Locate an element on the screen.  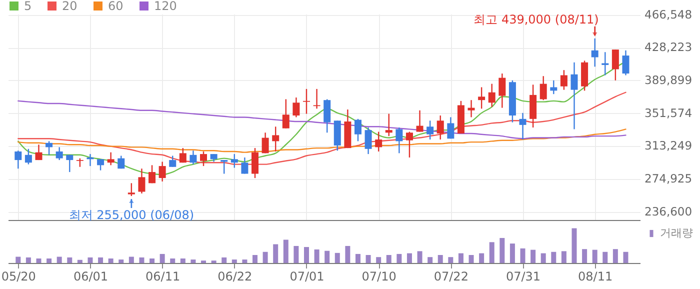
y-tick-label: 313,249 is located at coordinates (668, 145).